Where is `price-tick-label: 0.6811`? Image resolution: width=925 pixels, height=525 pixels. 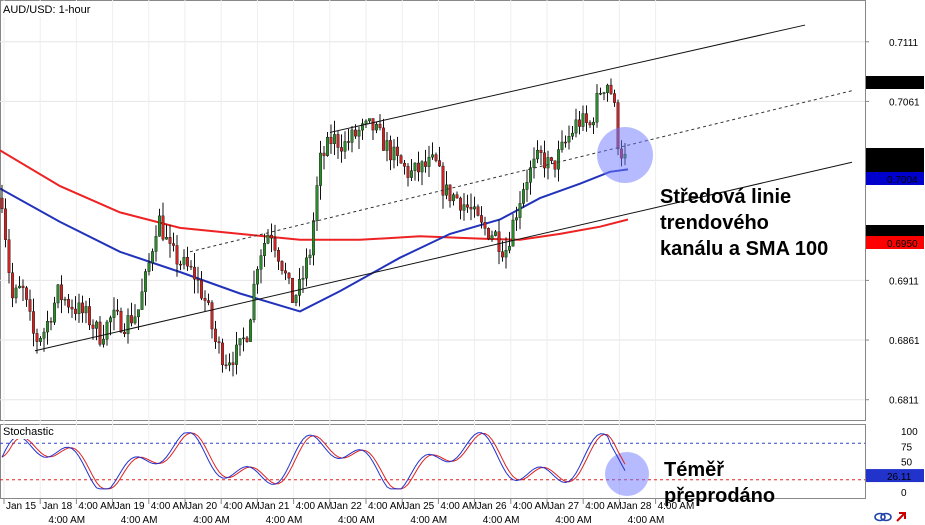 price-tick-label: 0.6811 is located at coordinates (904, 401).